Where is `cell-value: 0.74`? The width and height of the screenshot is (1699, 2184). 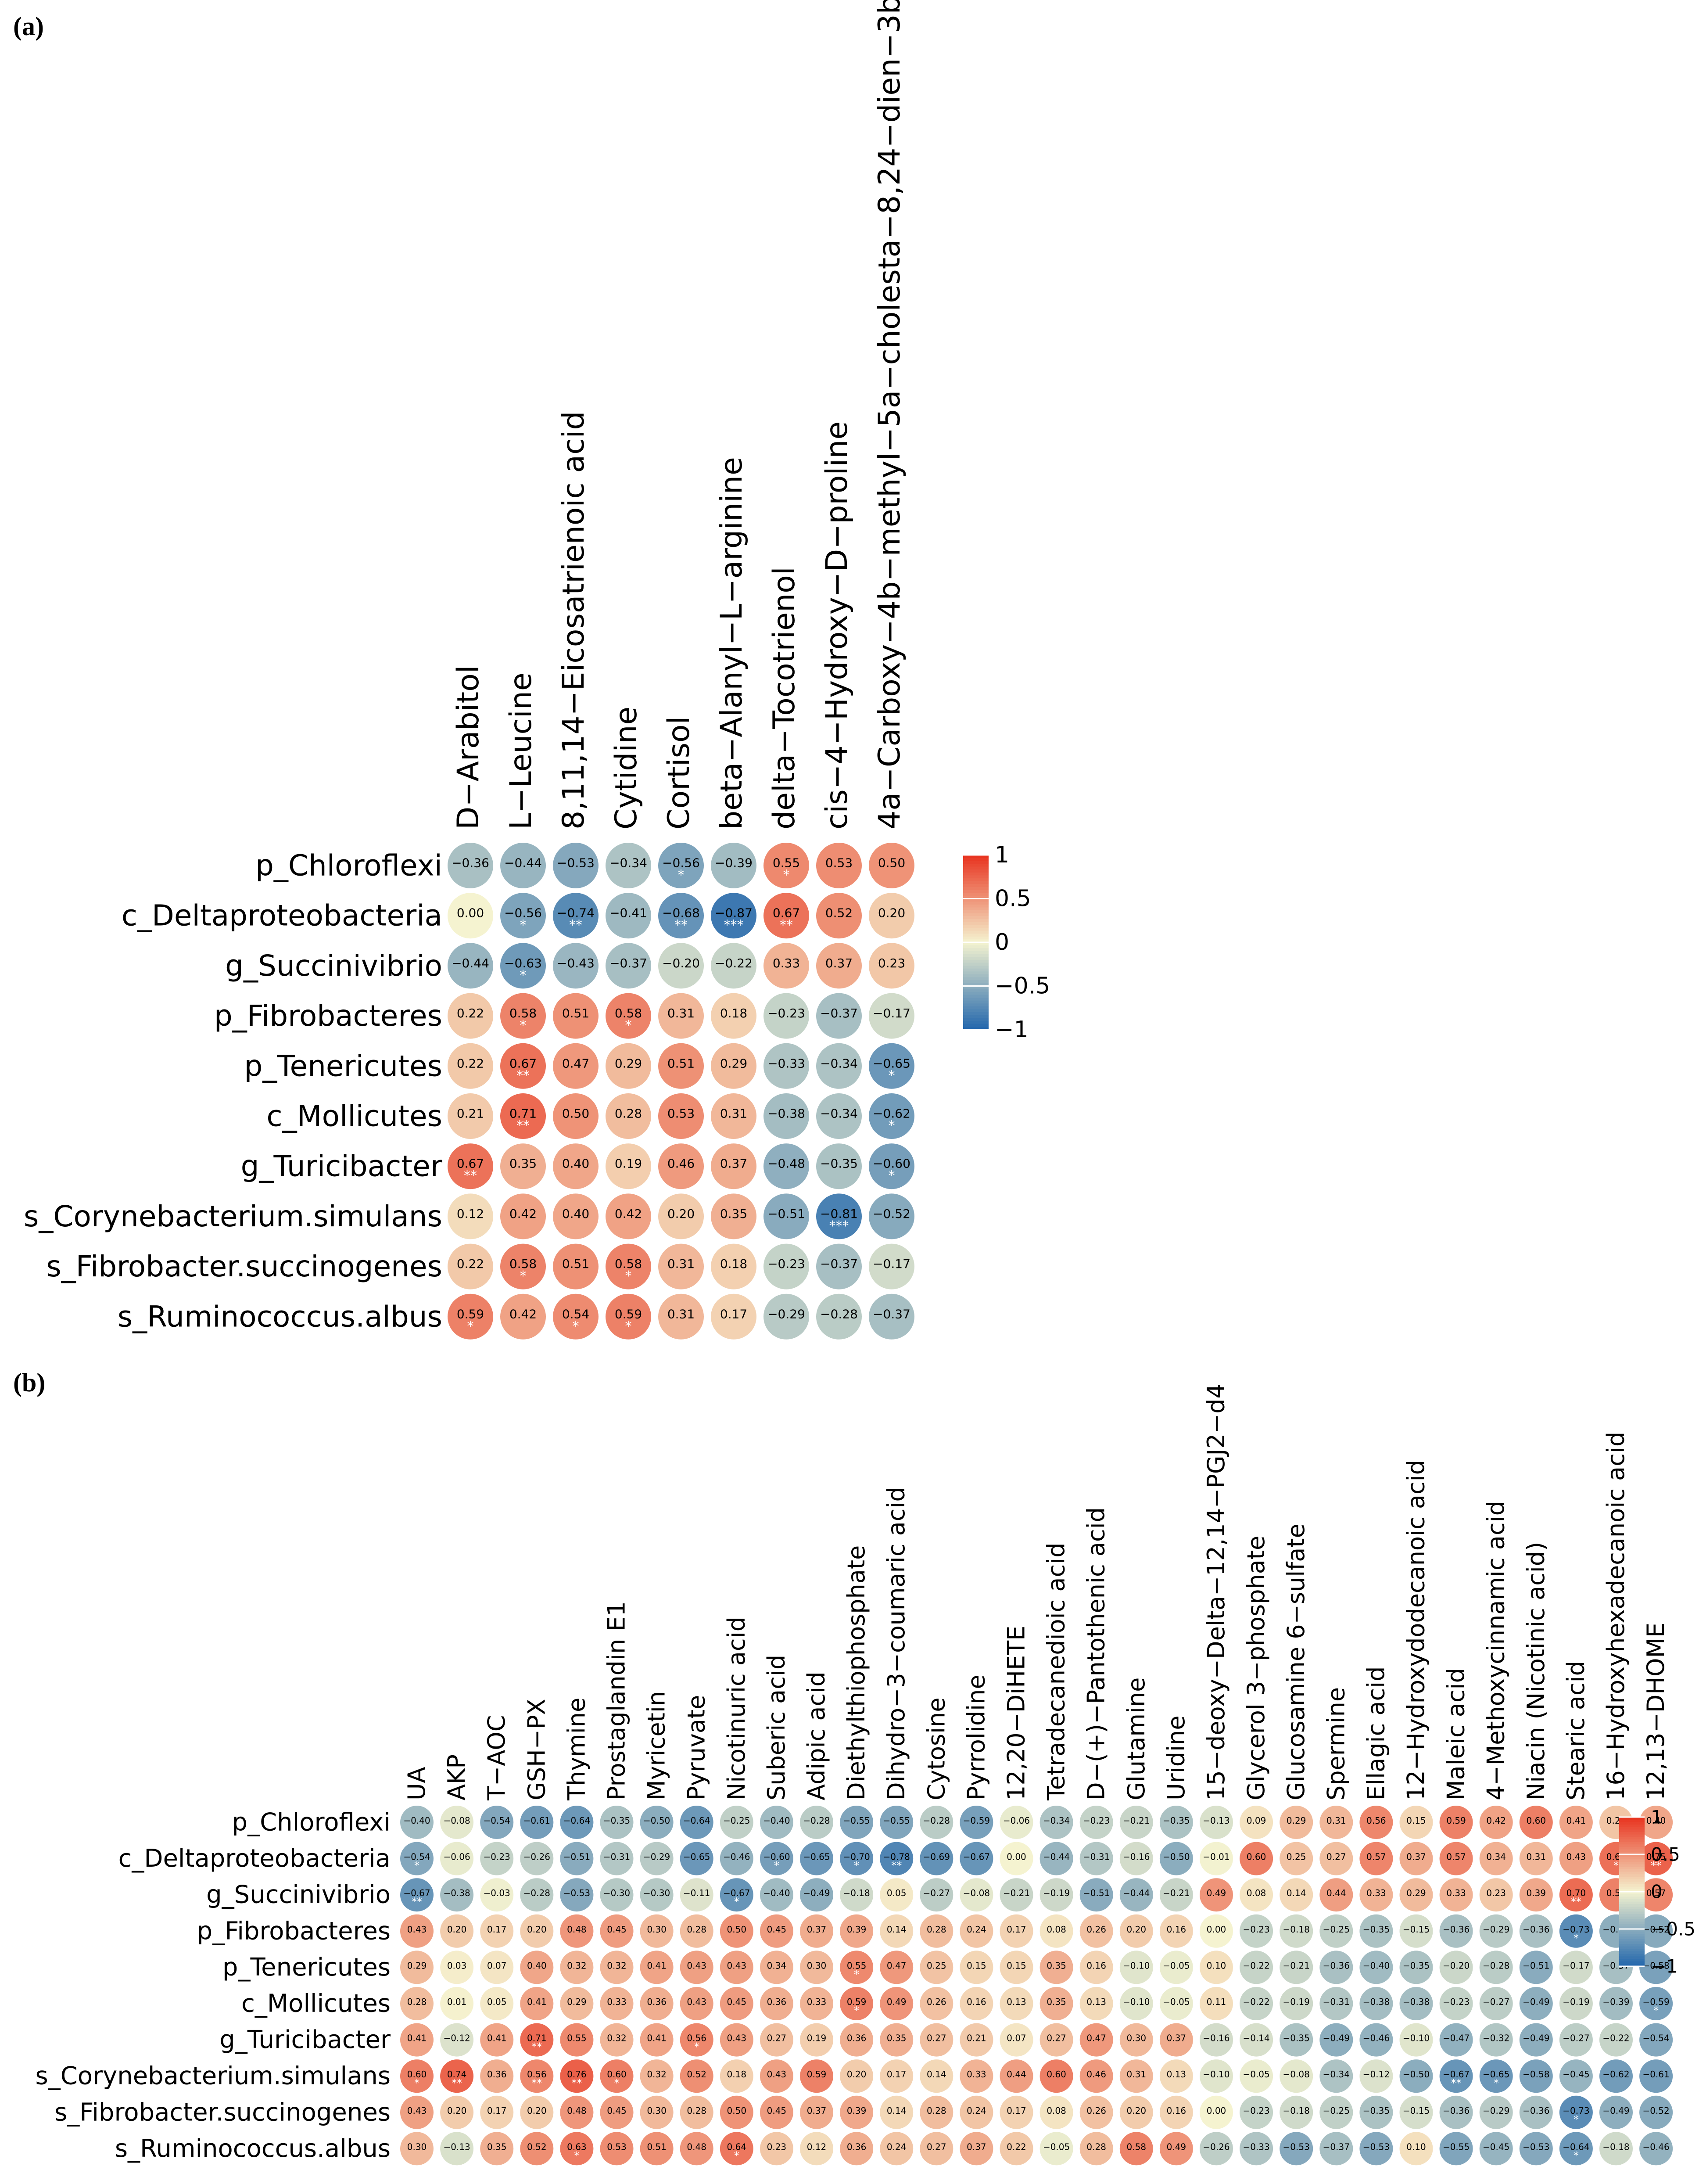 cell-value: 0.74 is located at coordinates (457, 2074).